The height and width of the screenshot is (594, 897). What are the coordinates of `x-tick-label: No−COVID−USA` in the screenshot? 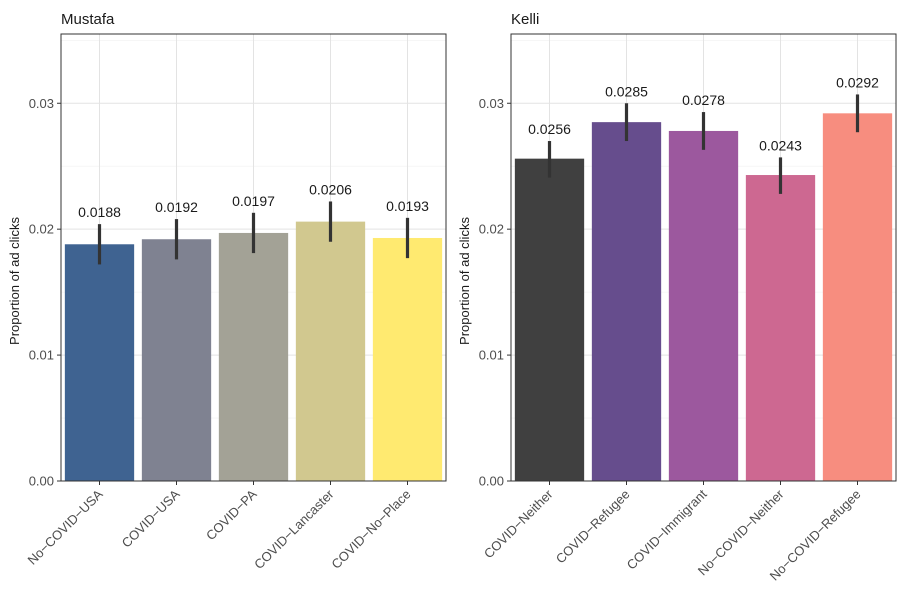 It's located at (65, 526).